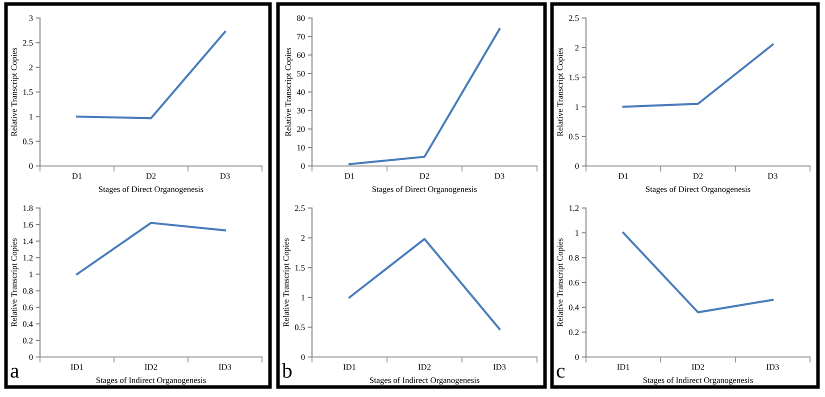 The height and width of the screenshot is (397, 825). Describe the element at coordinates (31, 18) in the screenshot. I see `y-tick-label: 3` at that location.